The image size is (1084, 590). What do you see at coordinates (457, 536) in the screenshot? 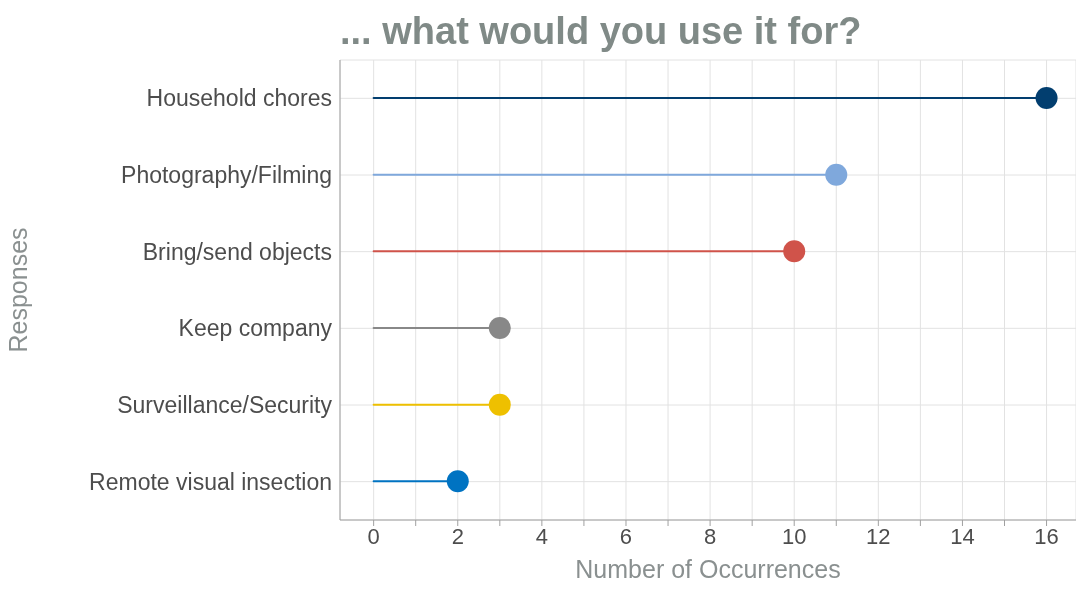
I see `x-tick-label: 2` at bounding box center [457, 536].